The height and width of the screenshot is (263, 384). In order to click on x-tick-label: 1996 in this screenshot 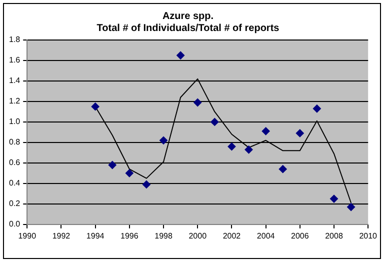, I will do `click(129, 235)`.